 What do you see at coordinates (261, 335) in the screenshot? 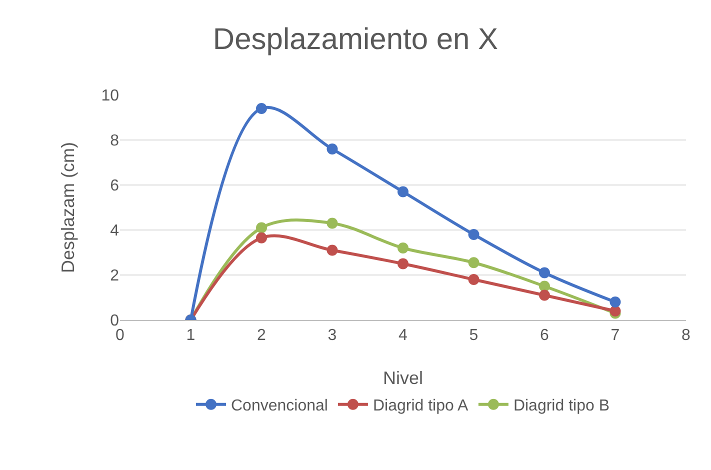
I see `x-tick-label: 2` at bounding box center [261, 335].